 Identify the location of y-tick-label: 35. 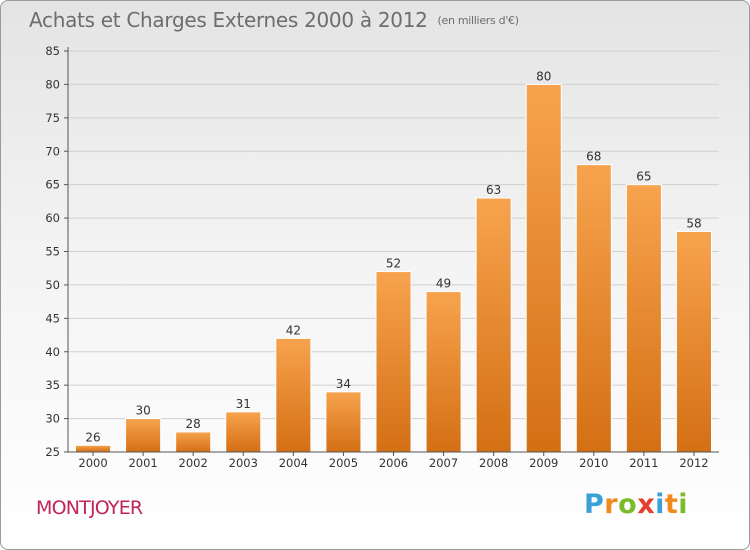
(52, 385).